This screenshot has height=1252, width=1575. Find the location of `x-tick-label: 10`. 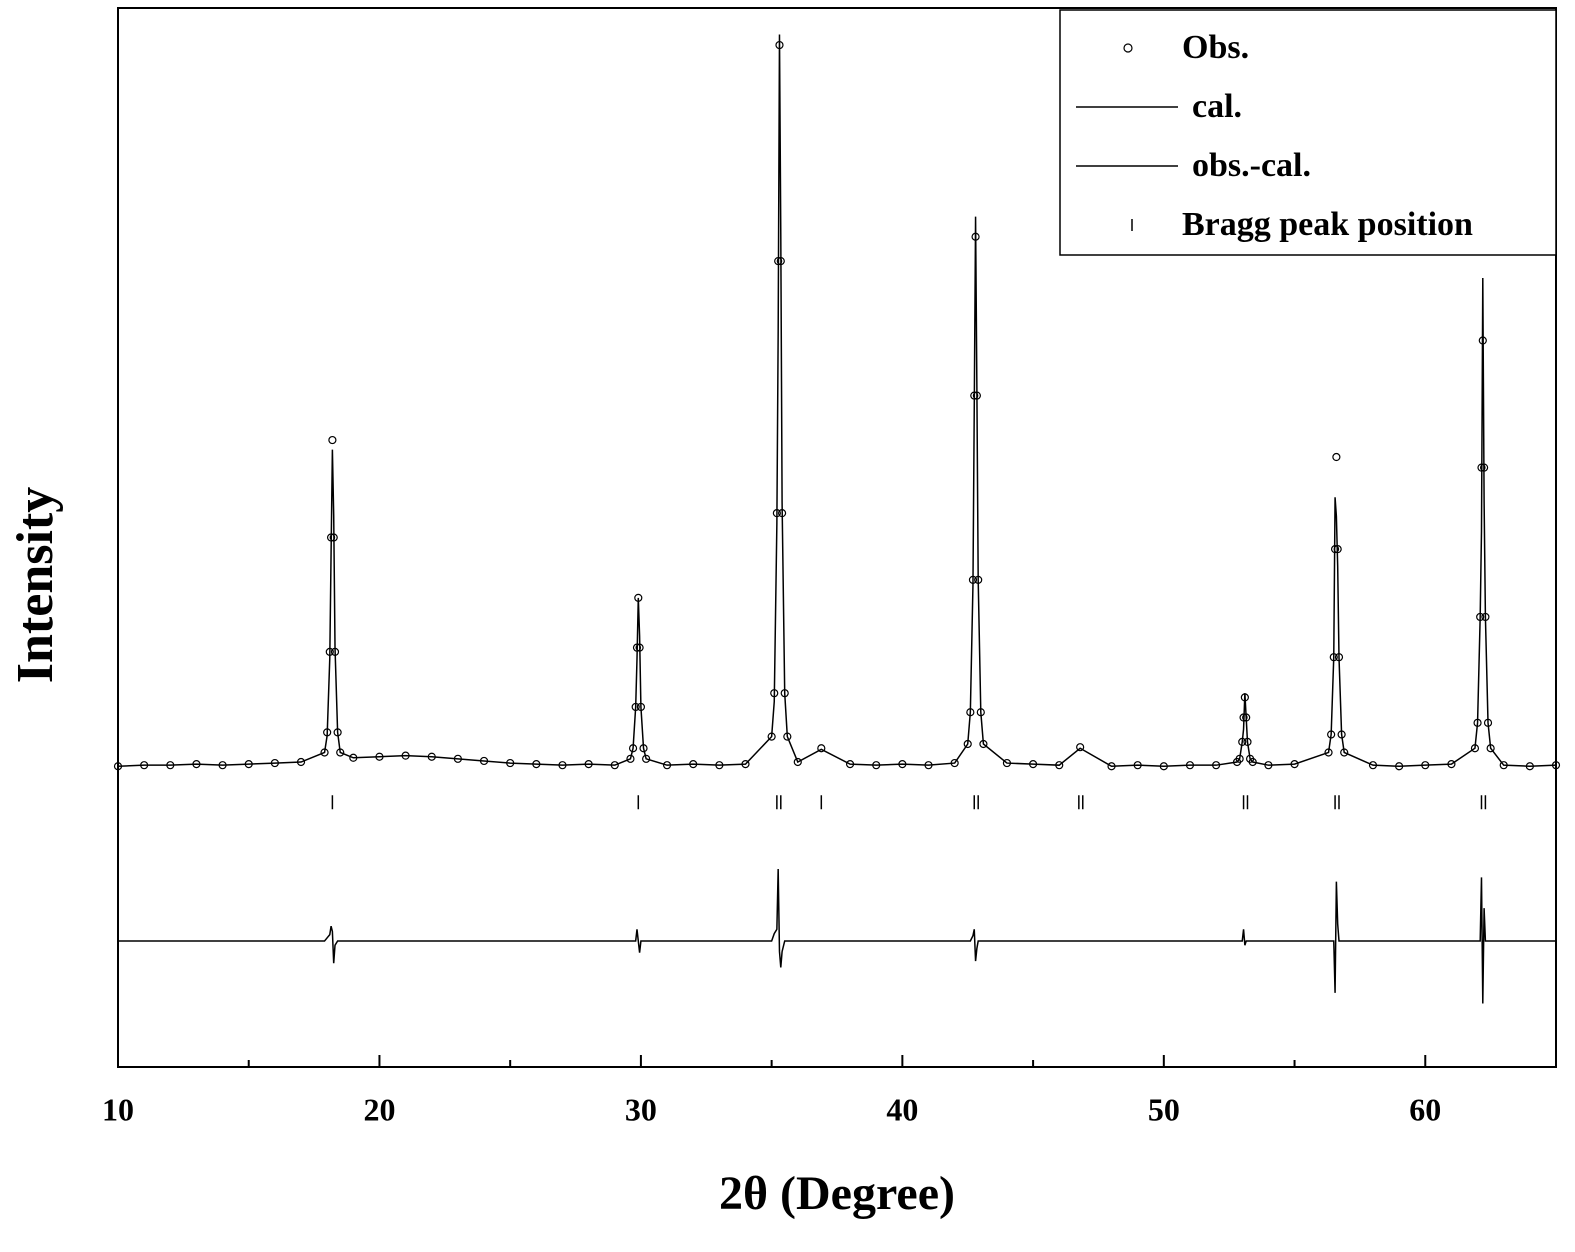

x-tick-label: 10 is located at coordinates (118, 1109).